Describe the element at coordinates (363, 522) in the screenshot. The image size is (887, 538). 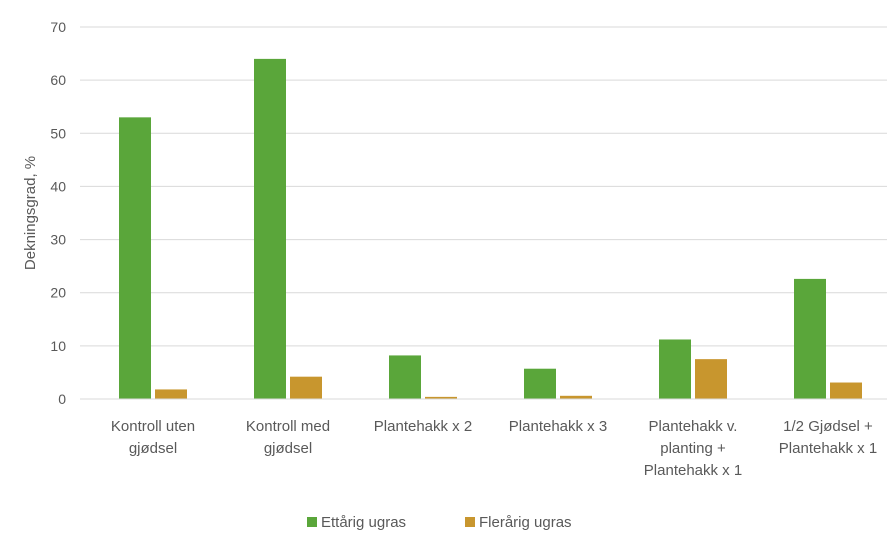
I see `legend-label: Ettårig ugras` at that location.